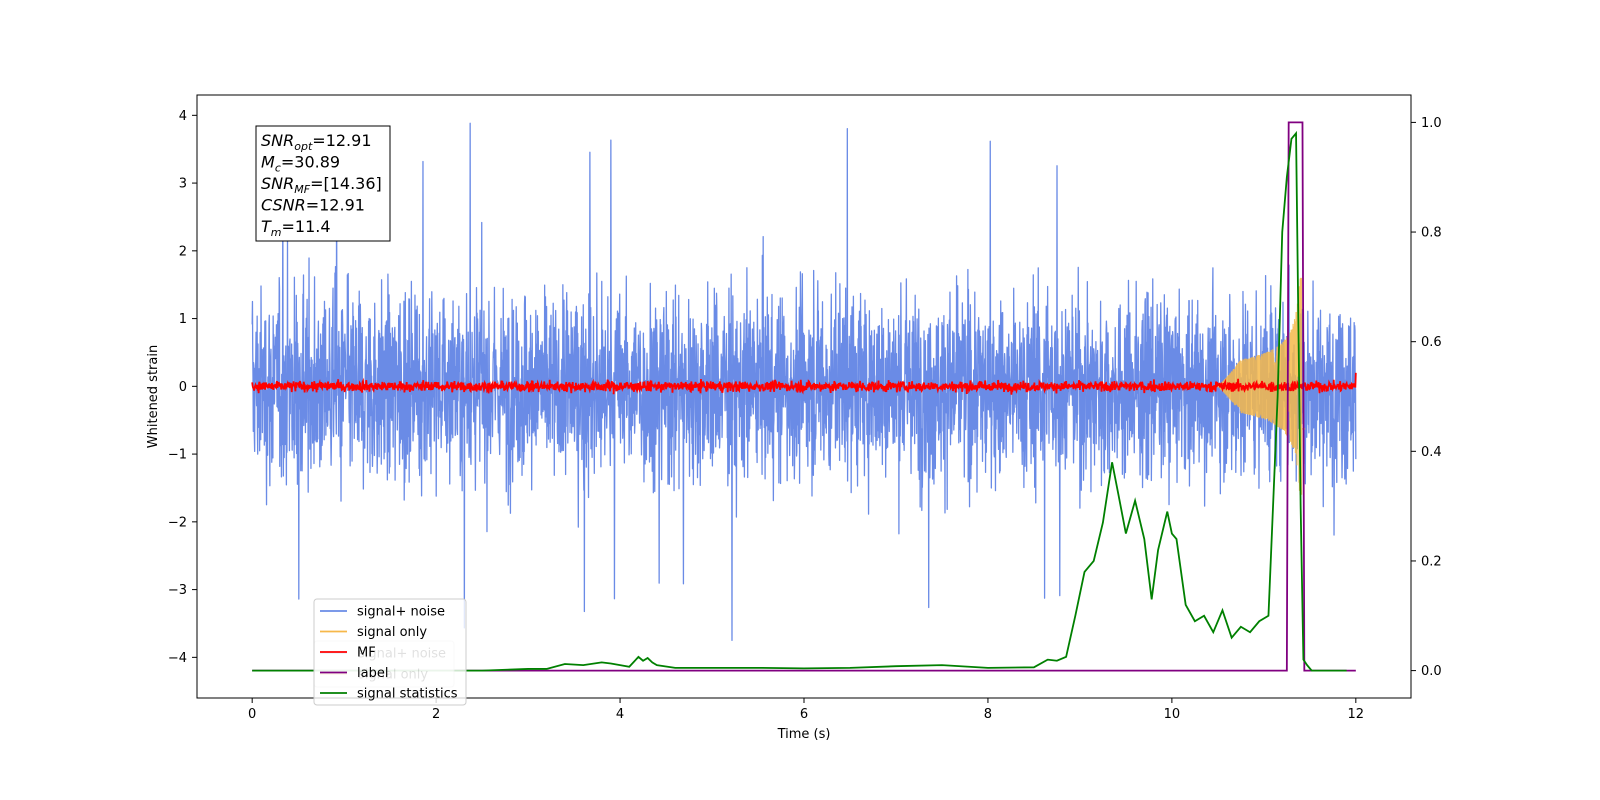 This screenshot has width=1600, height=800. I want to click on annotation-line: SNRMF=[14.36], so click(321, 185).